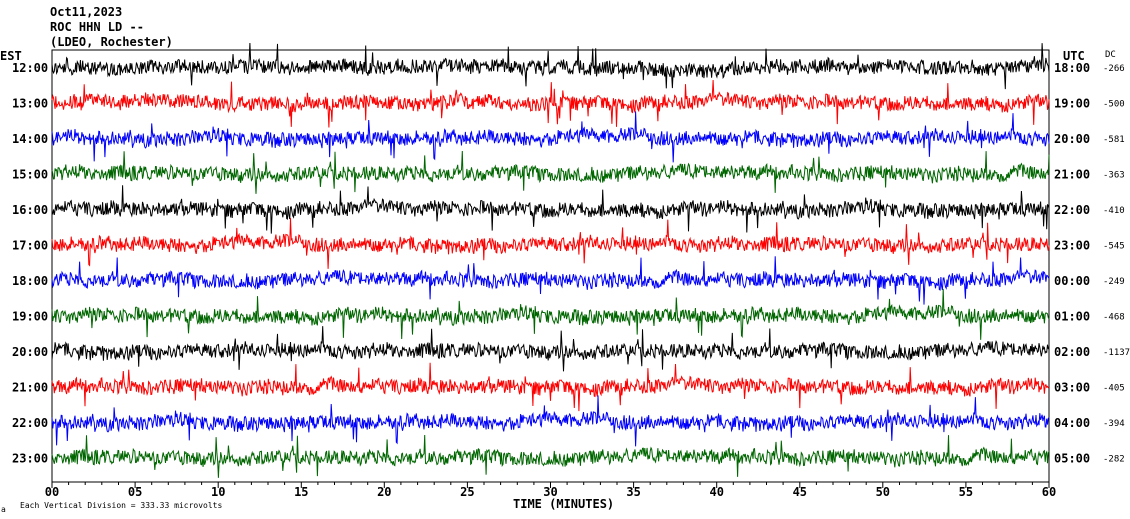  I want to click on dc-offset-value: -249, so click(1114, 282).